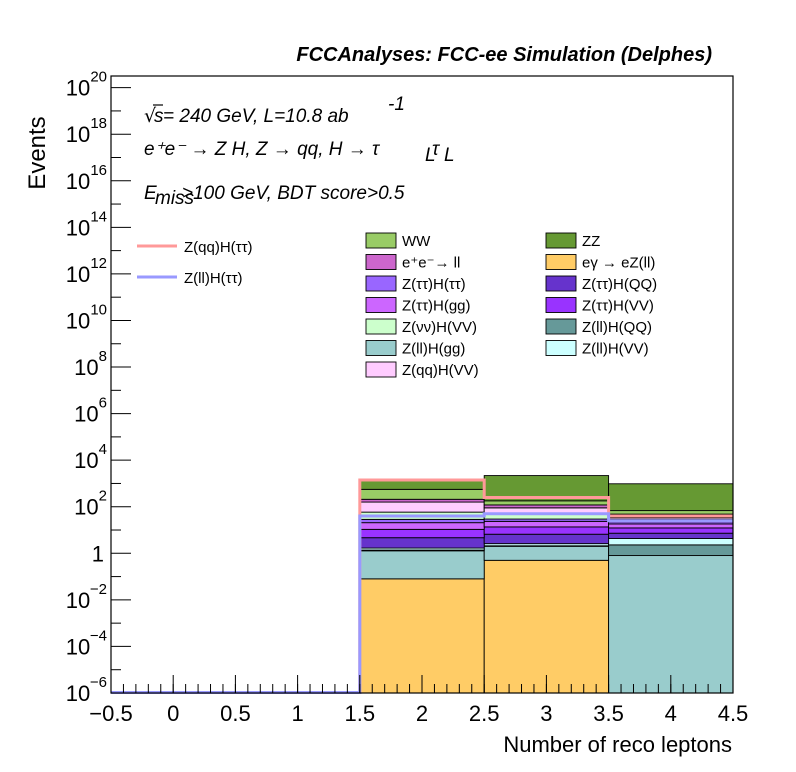  Describe the element at coordinates (98, 123) in the screenshot. I see `y-tick-exponent: 18` at that location.